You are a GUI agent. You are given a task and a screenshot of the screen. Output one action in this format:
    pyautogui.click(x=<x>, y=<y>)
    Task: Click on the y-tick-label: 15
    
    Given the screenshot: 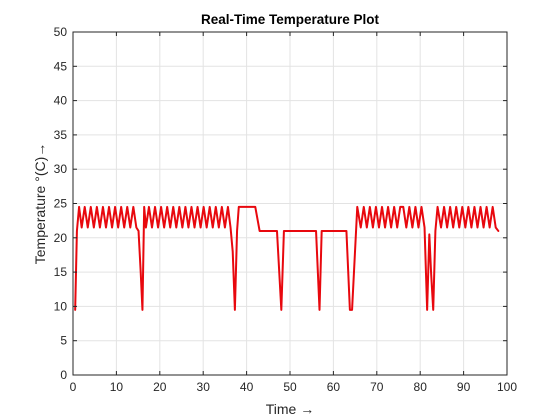 What is the action you would take?
    pyautogui.click(x=61, y=272)
    